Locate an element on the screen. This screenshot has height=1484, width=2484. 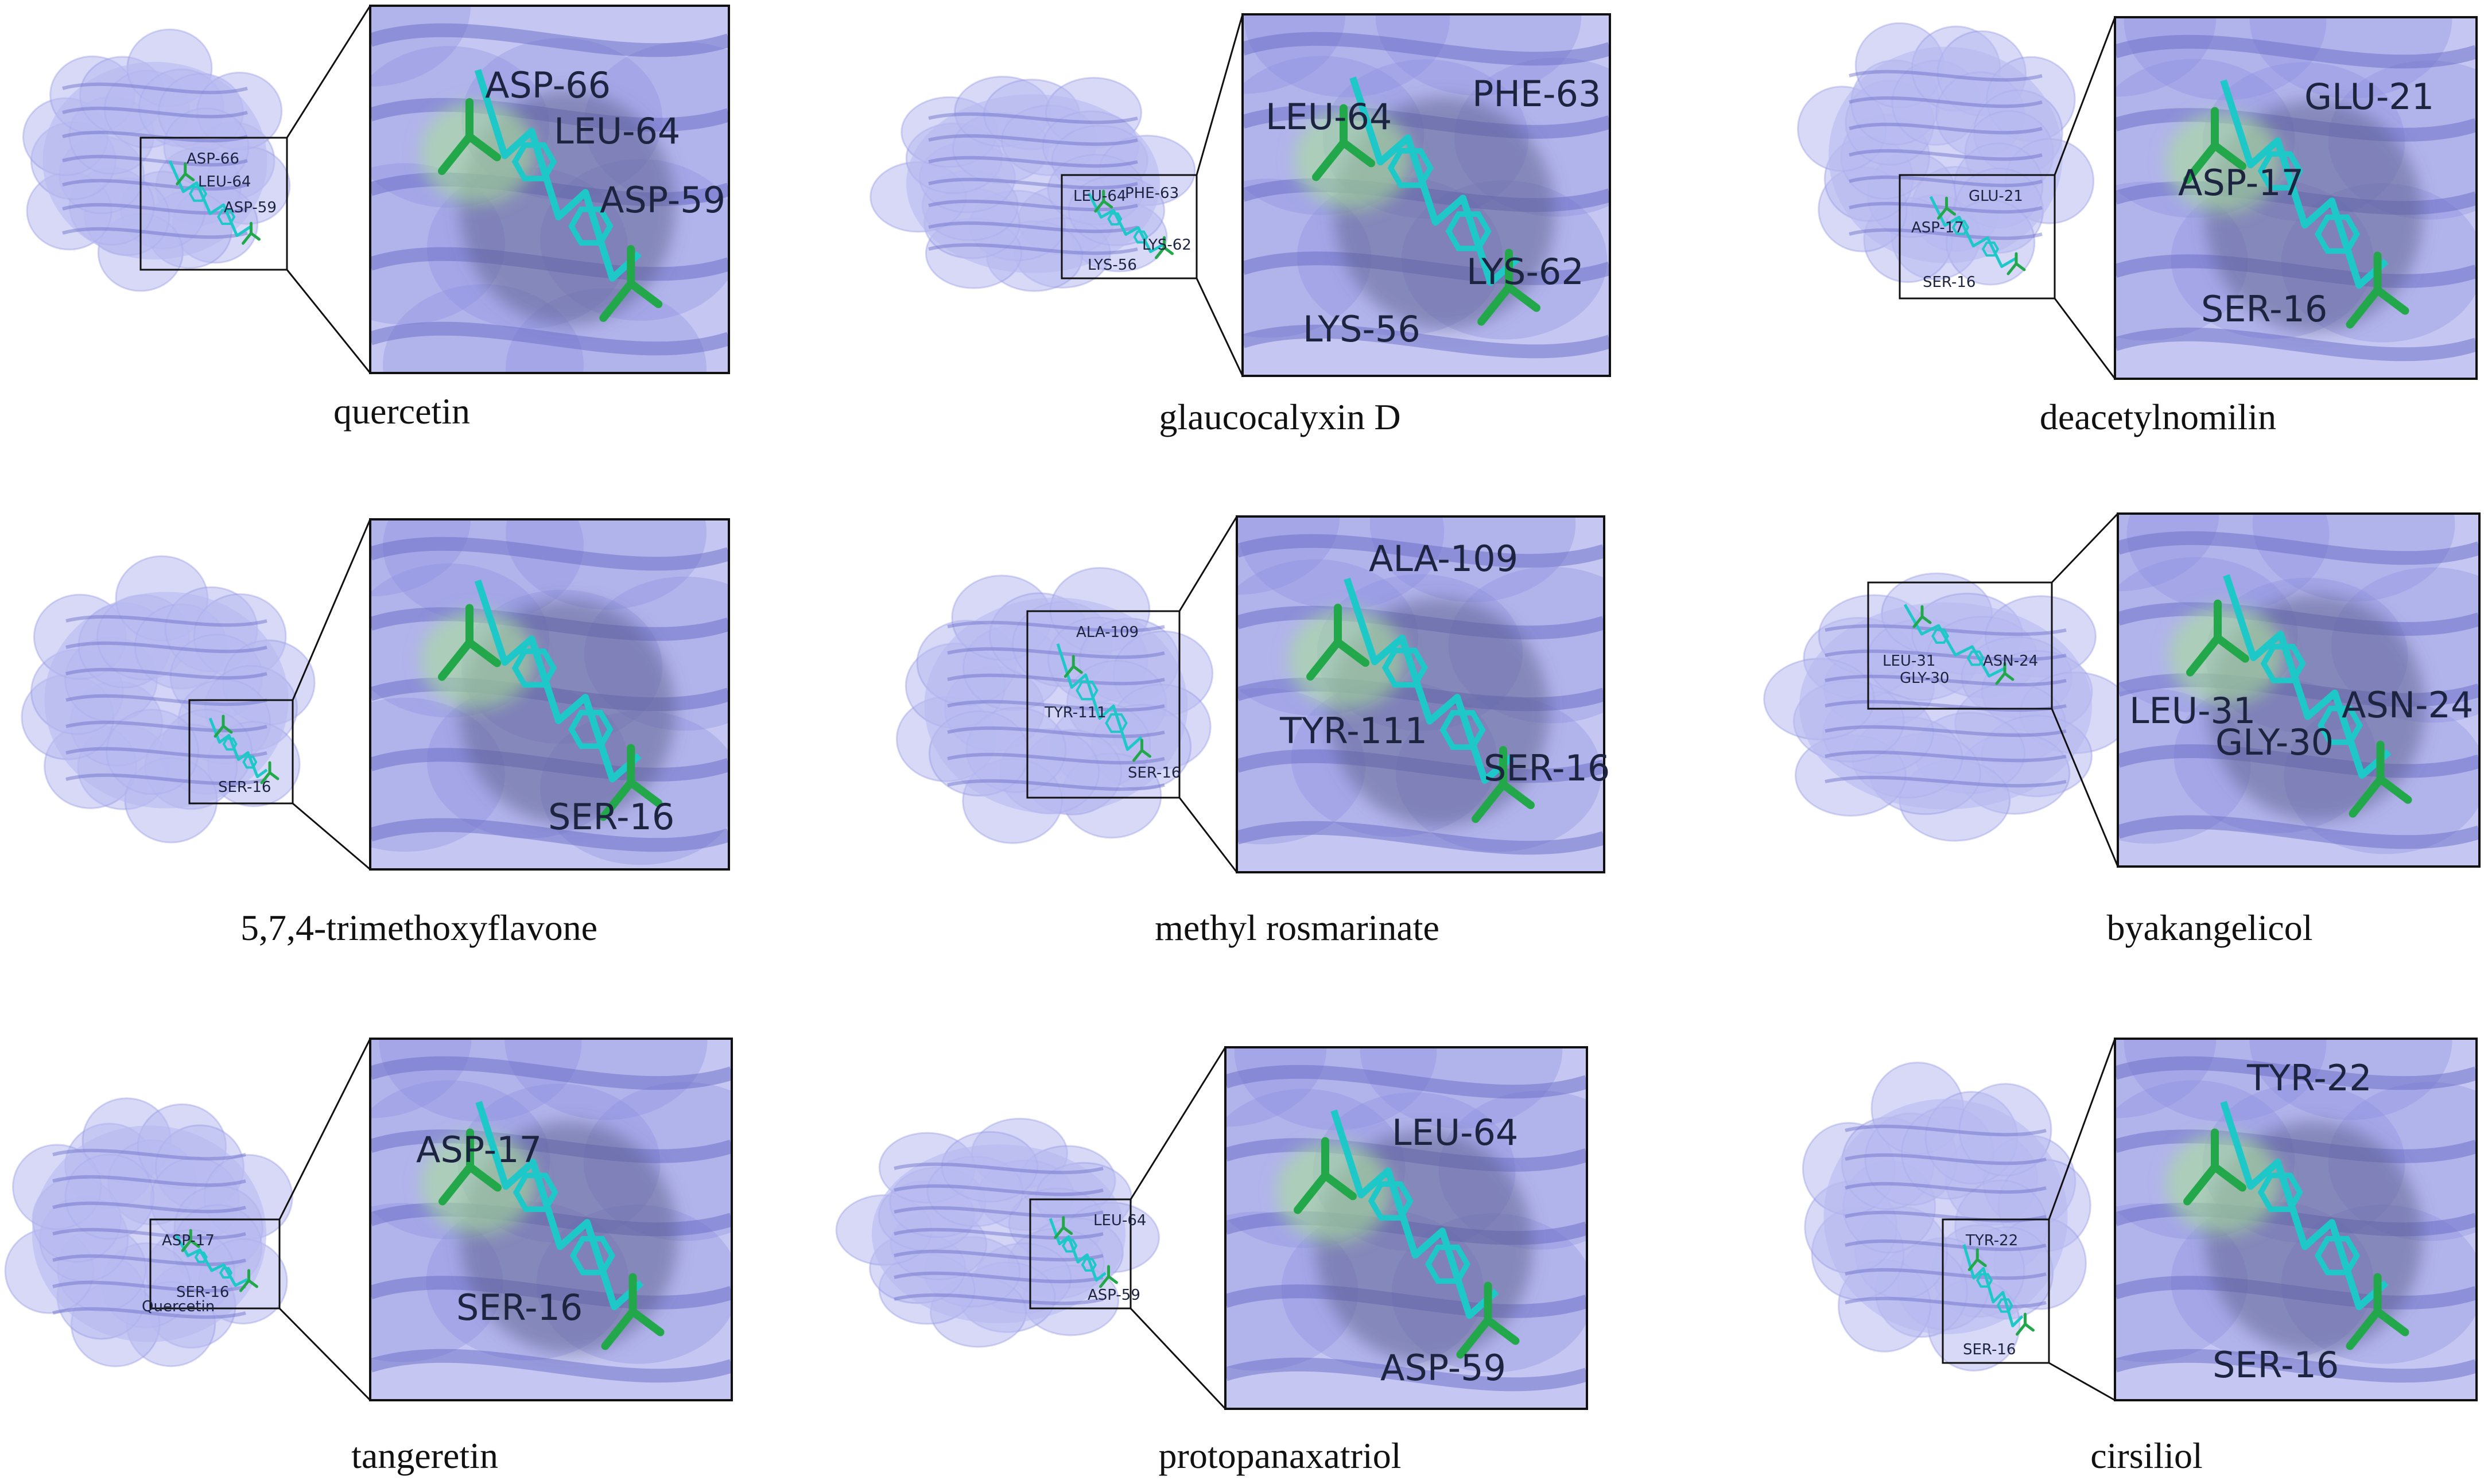
residue-label-zoom: ASN-24 is located at coordinates (2407, 705).